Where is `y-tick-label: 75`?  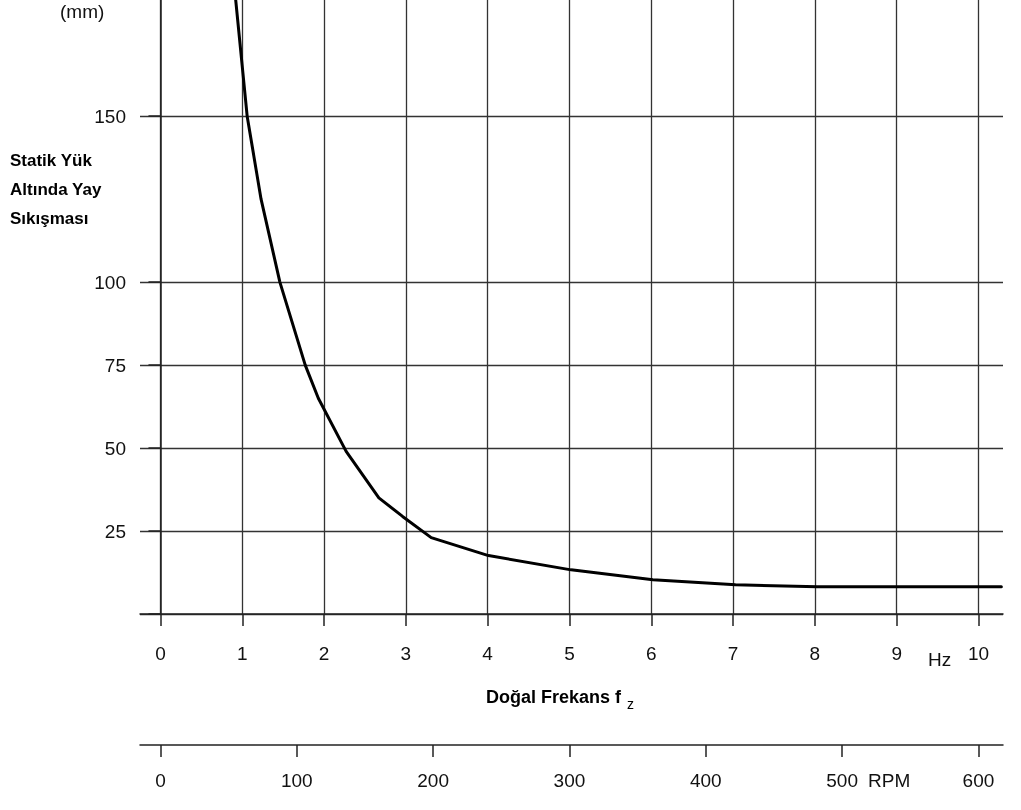
y-tick-label: 75 is located at coordinates (115, 365).